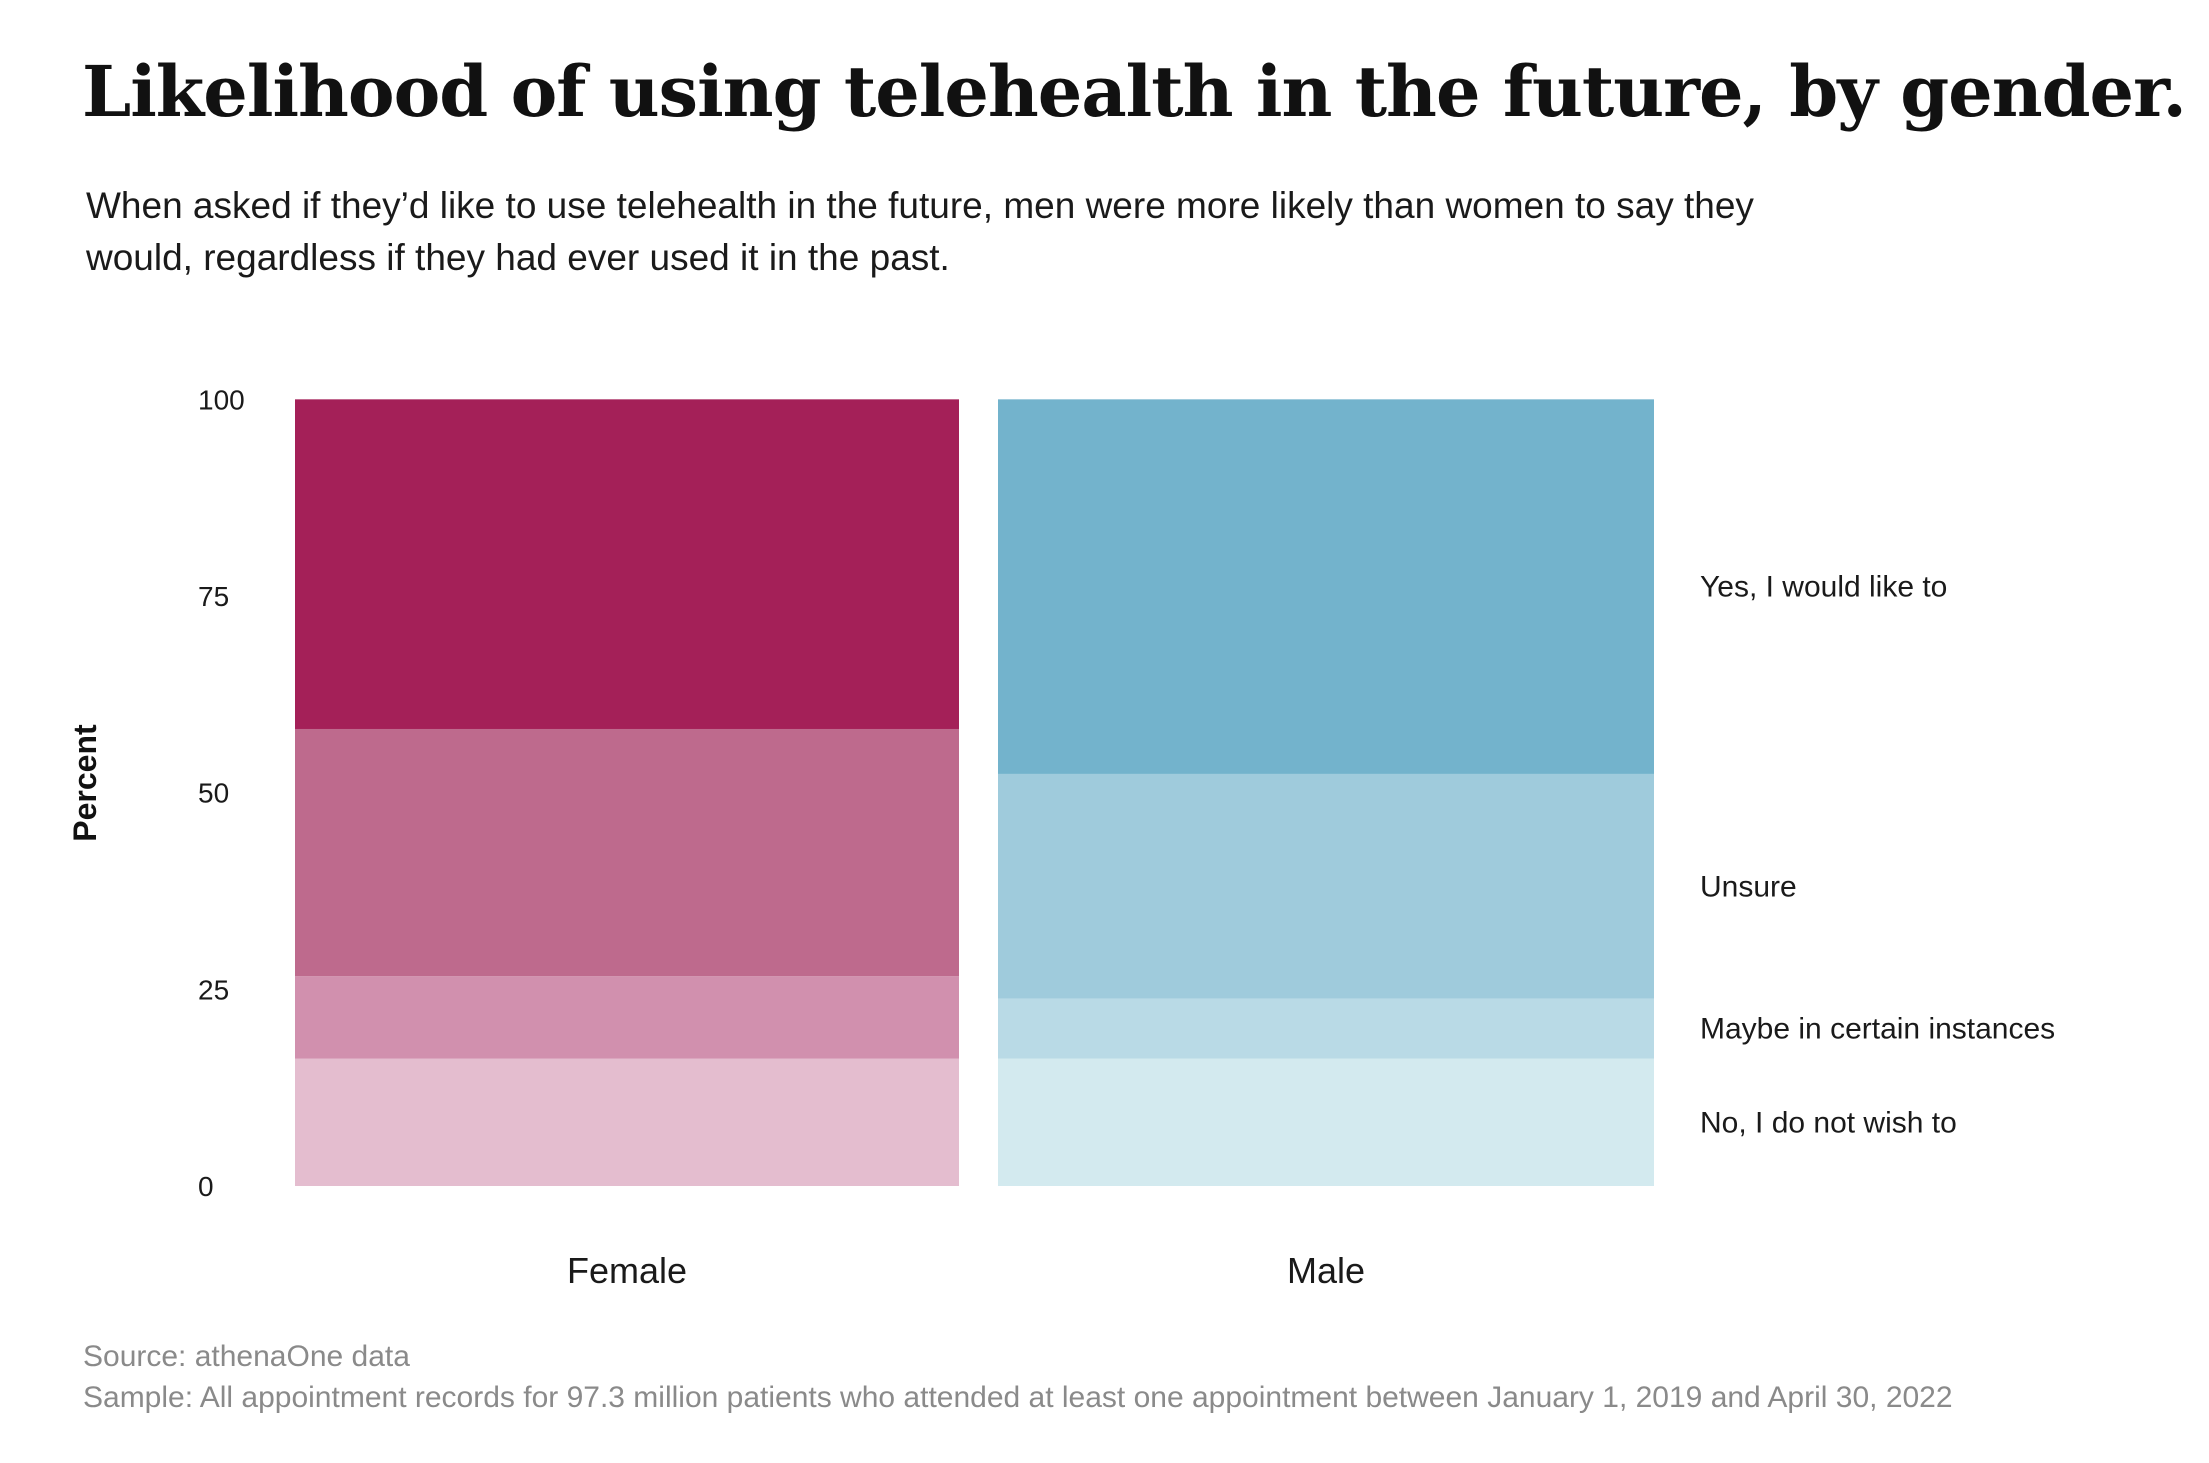 The height and width of the screenshot is (1463, 2209). I want to click on y-tick-label: 50, so click(213, 793).